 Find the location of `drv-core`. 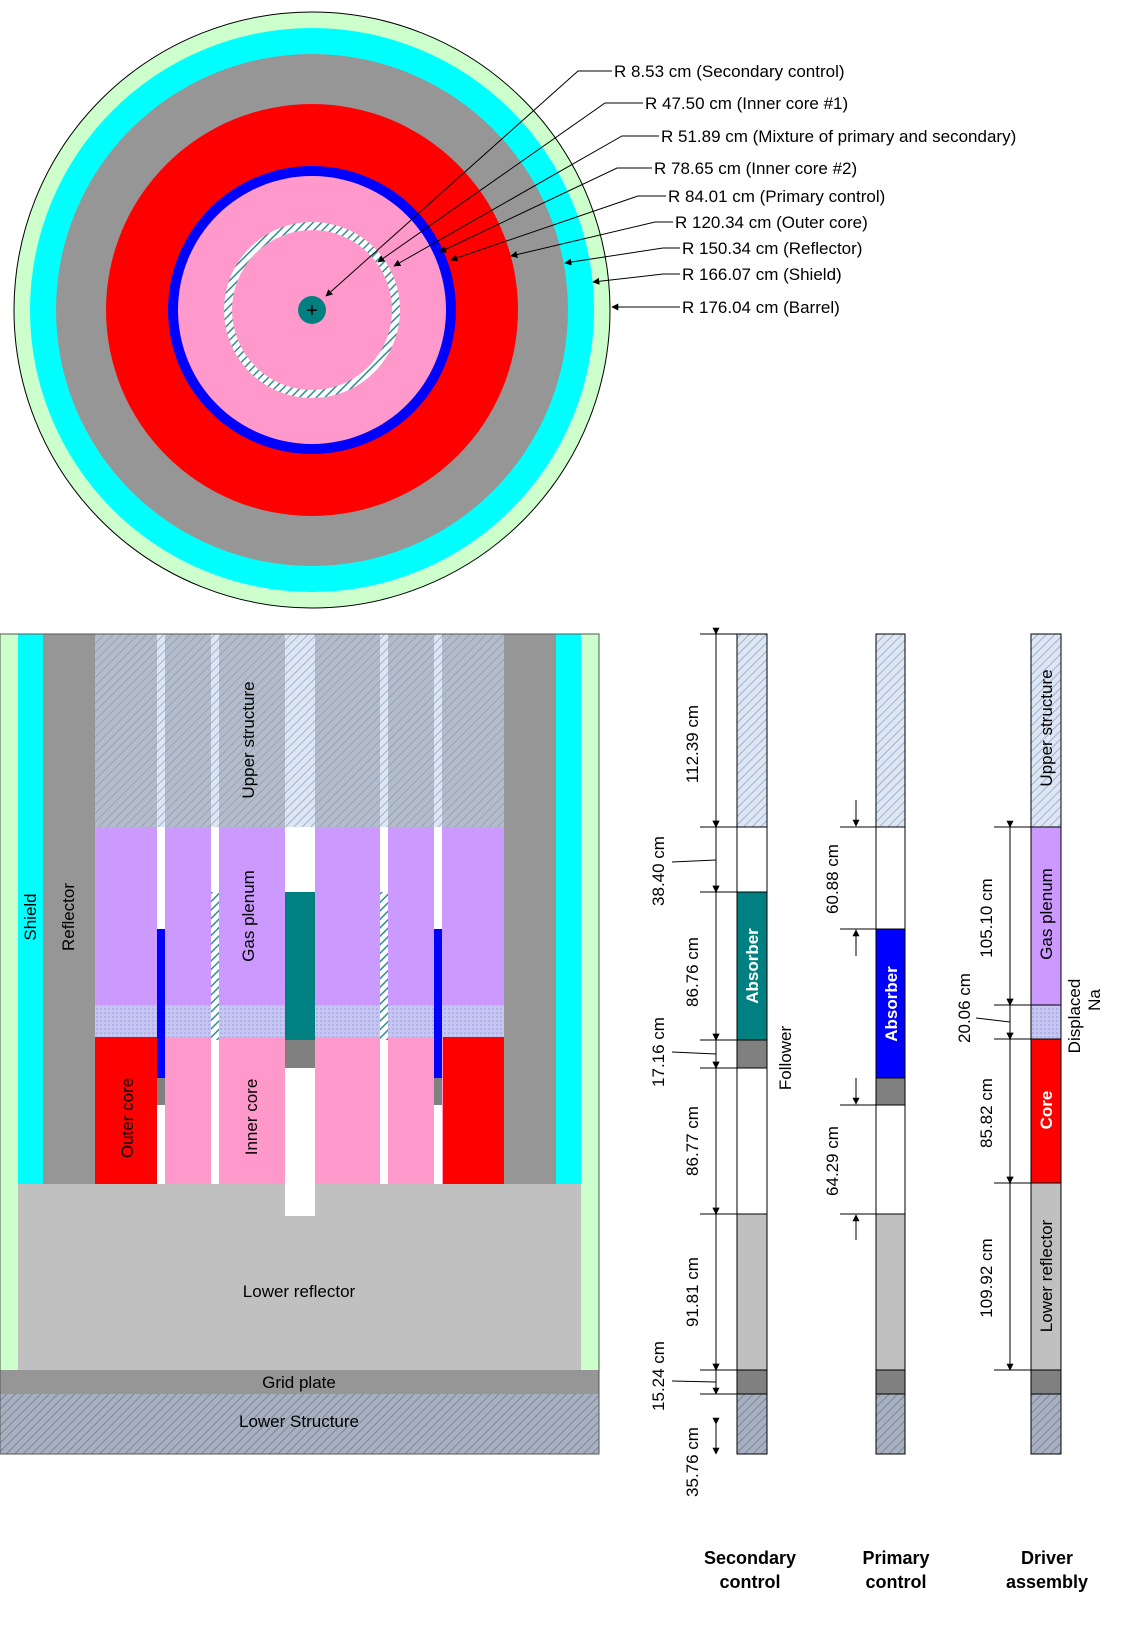

drv-core is located at coordinates (1046, 1111).